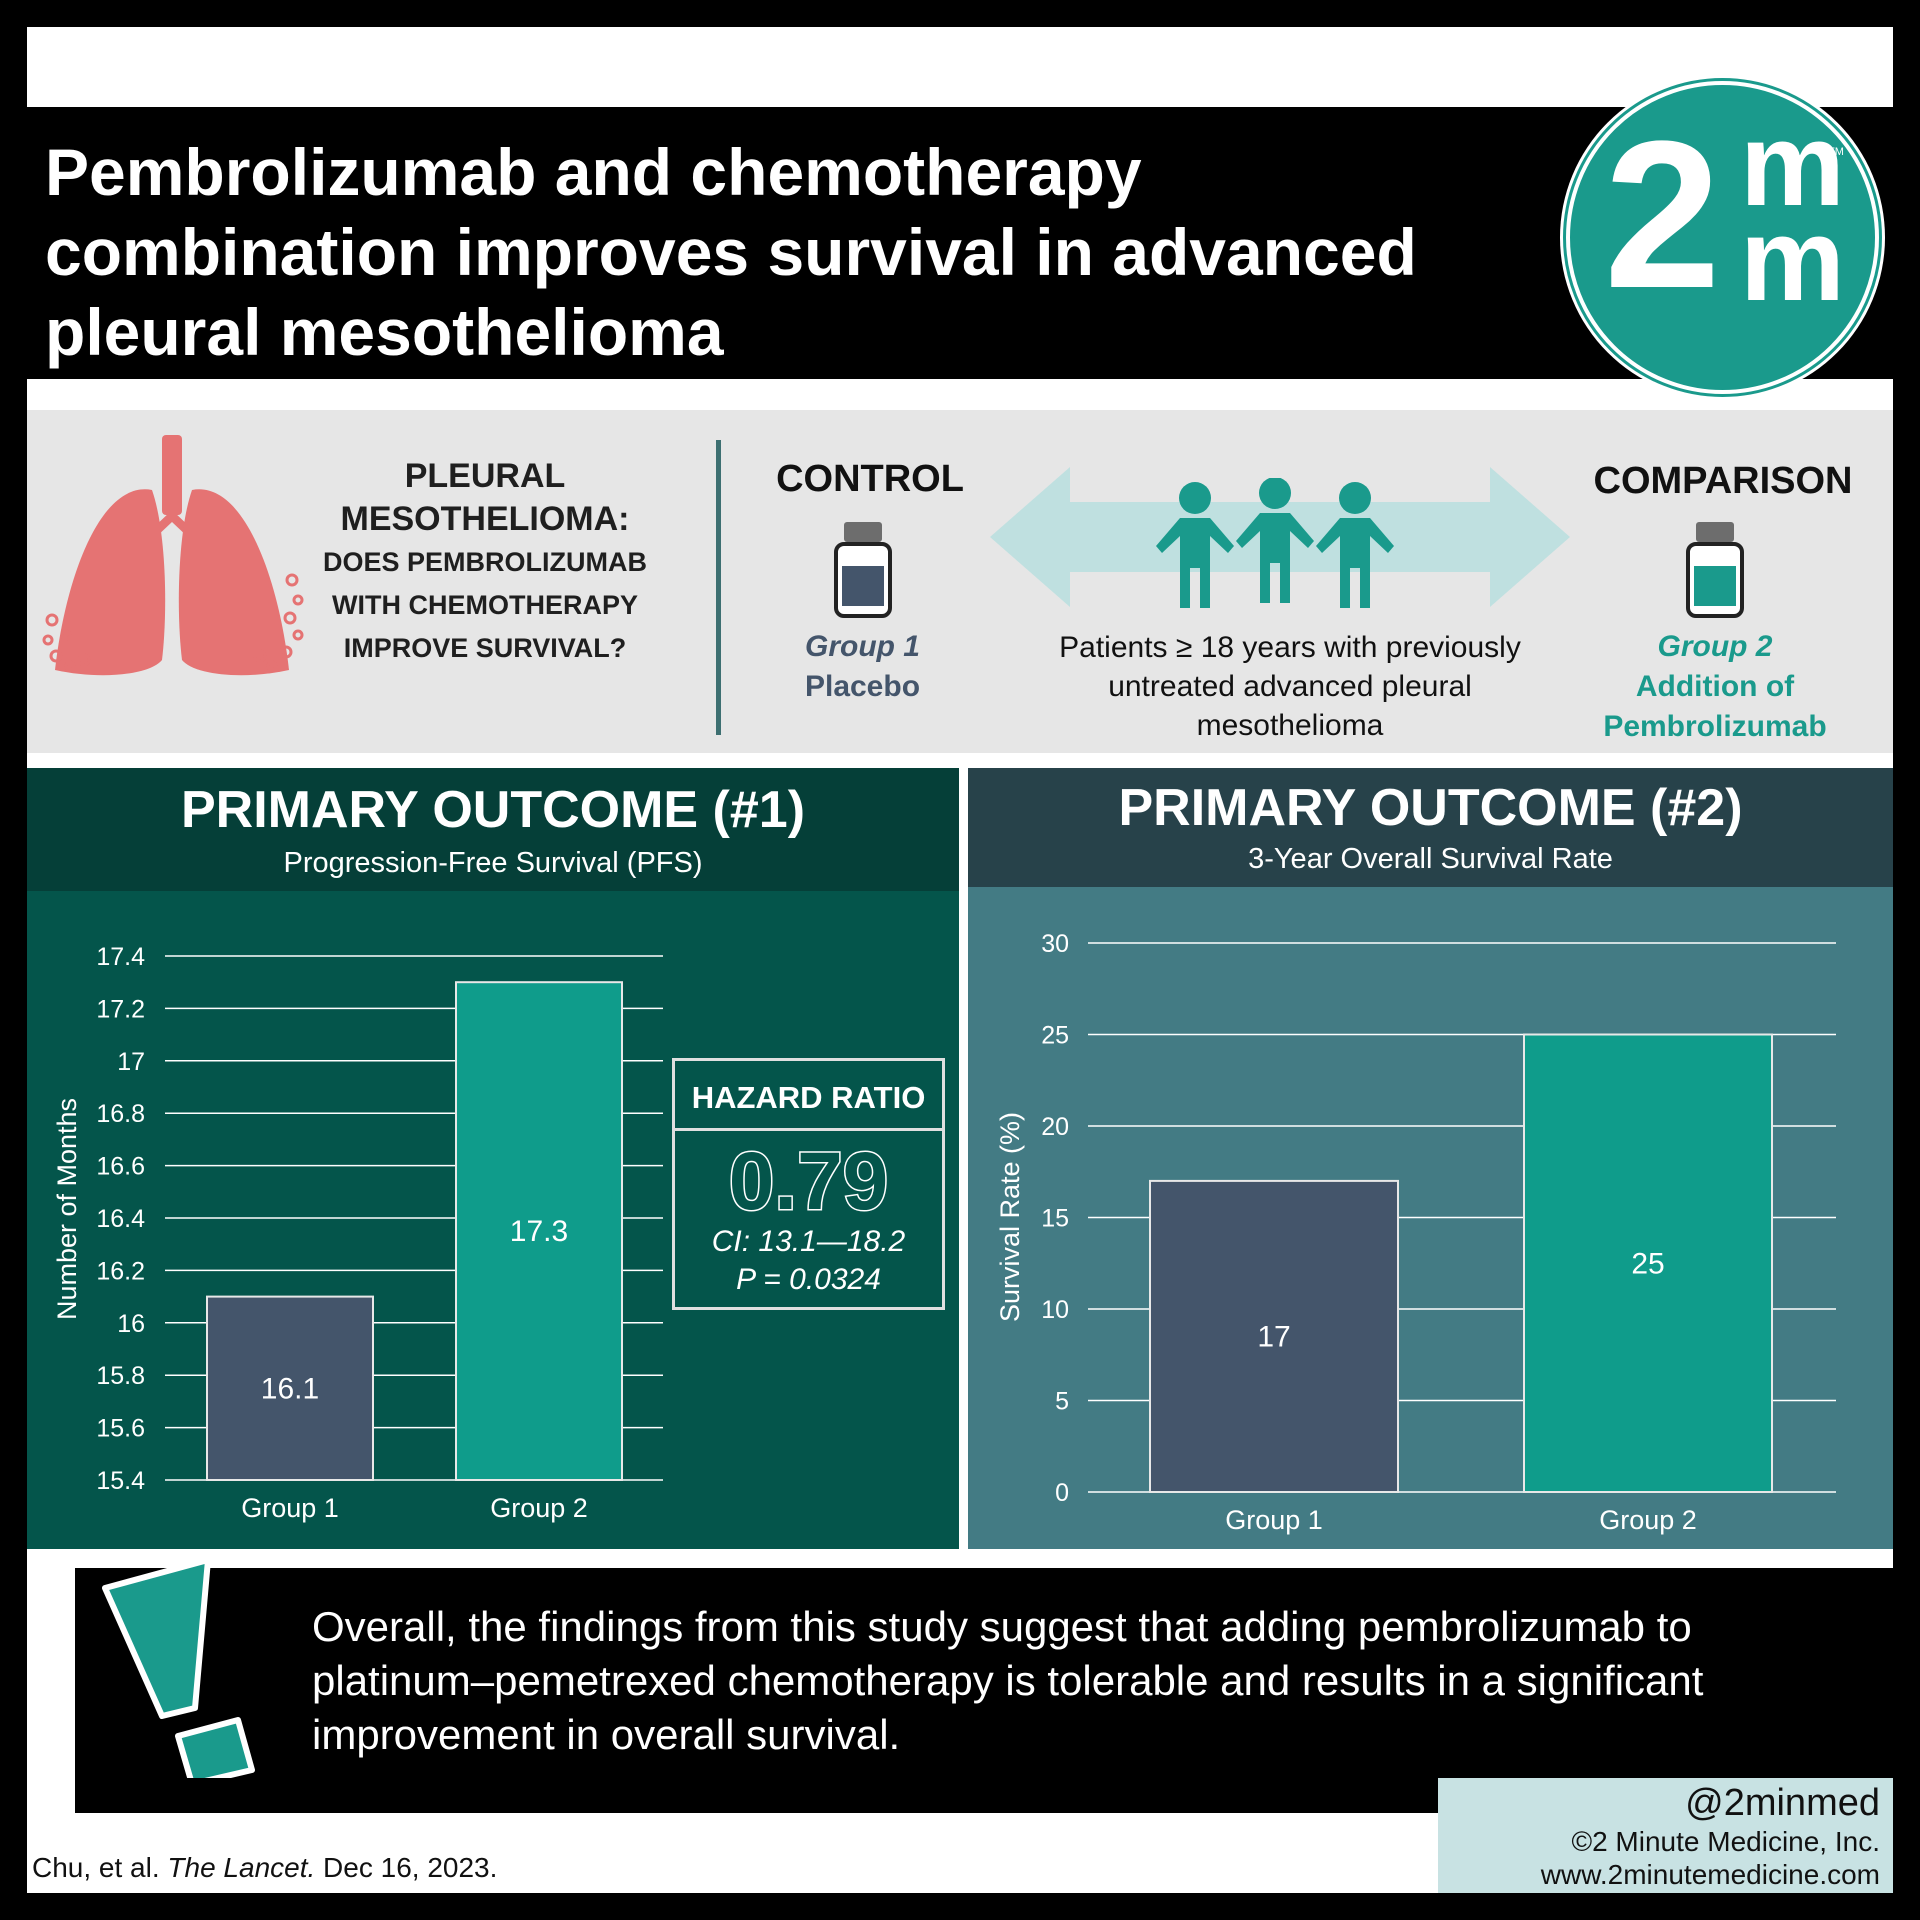 This screenshot has height=1920, width=1920. What do you see at coordinates (1725, 1841) in the screenshot?
I see `copyright: ©2 Minute Medicine, Inc.` at bounding box center [1725, 1841].